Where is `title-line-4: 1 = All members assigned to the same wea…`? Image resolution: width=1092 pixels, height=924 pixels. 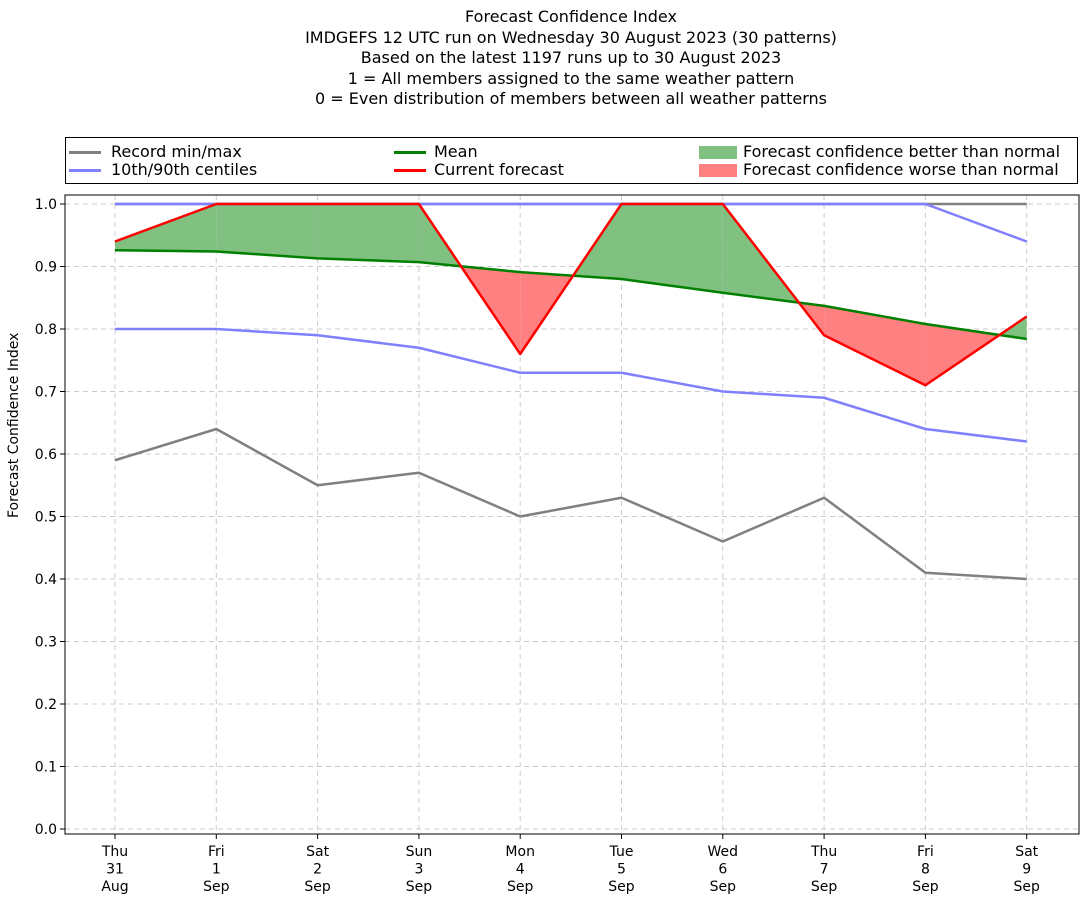 title-line-4: 1 = All members assigned to the same wea… is located at coordinates (571, 78).